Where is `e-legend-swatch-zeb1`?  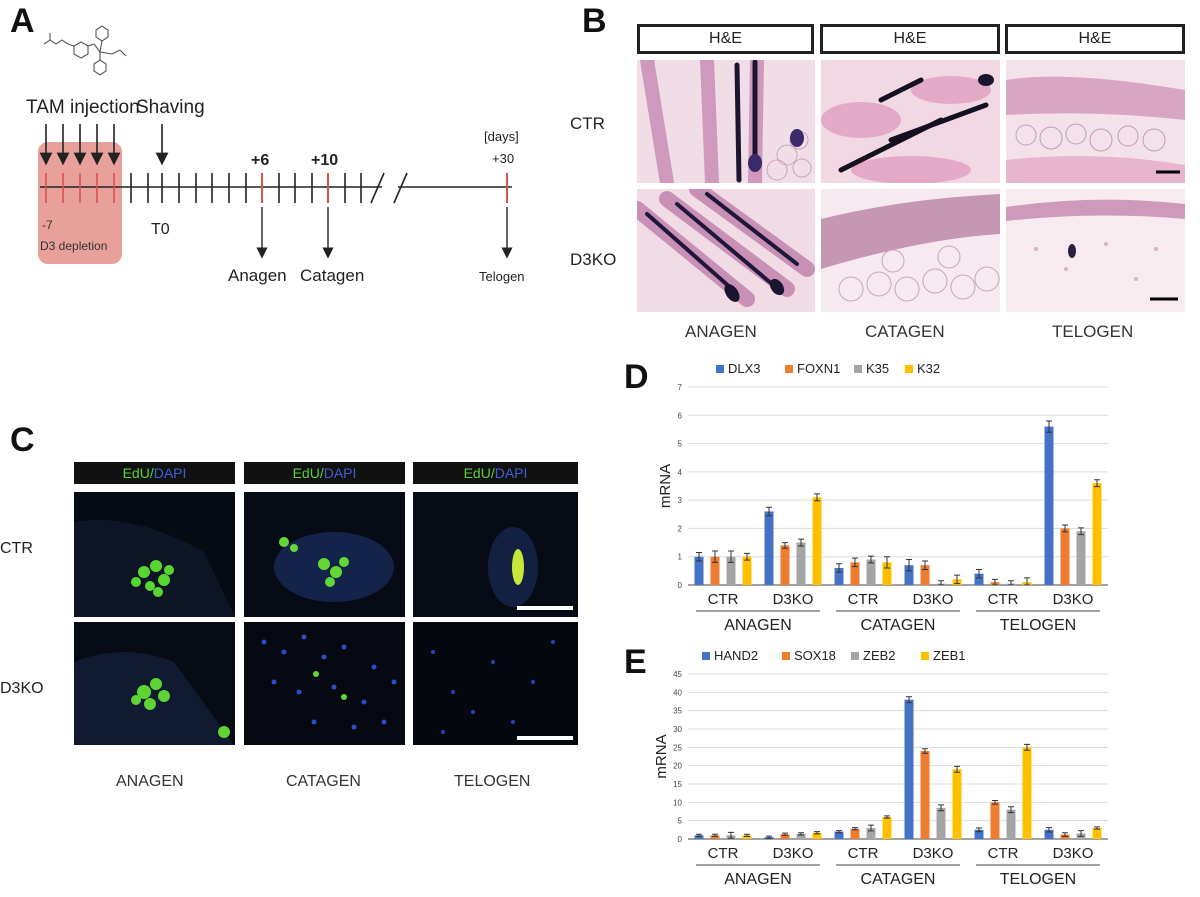
e-legend-swatch-zeb1 is located at coordinates (925, 656).